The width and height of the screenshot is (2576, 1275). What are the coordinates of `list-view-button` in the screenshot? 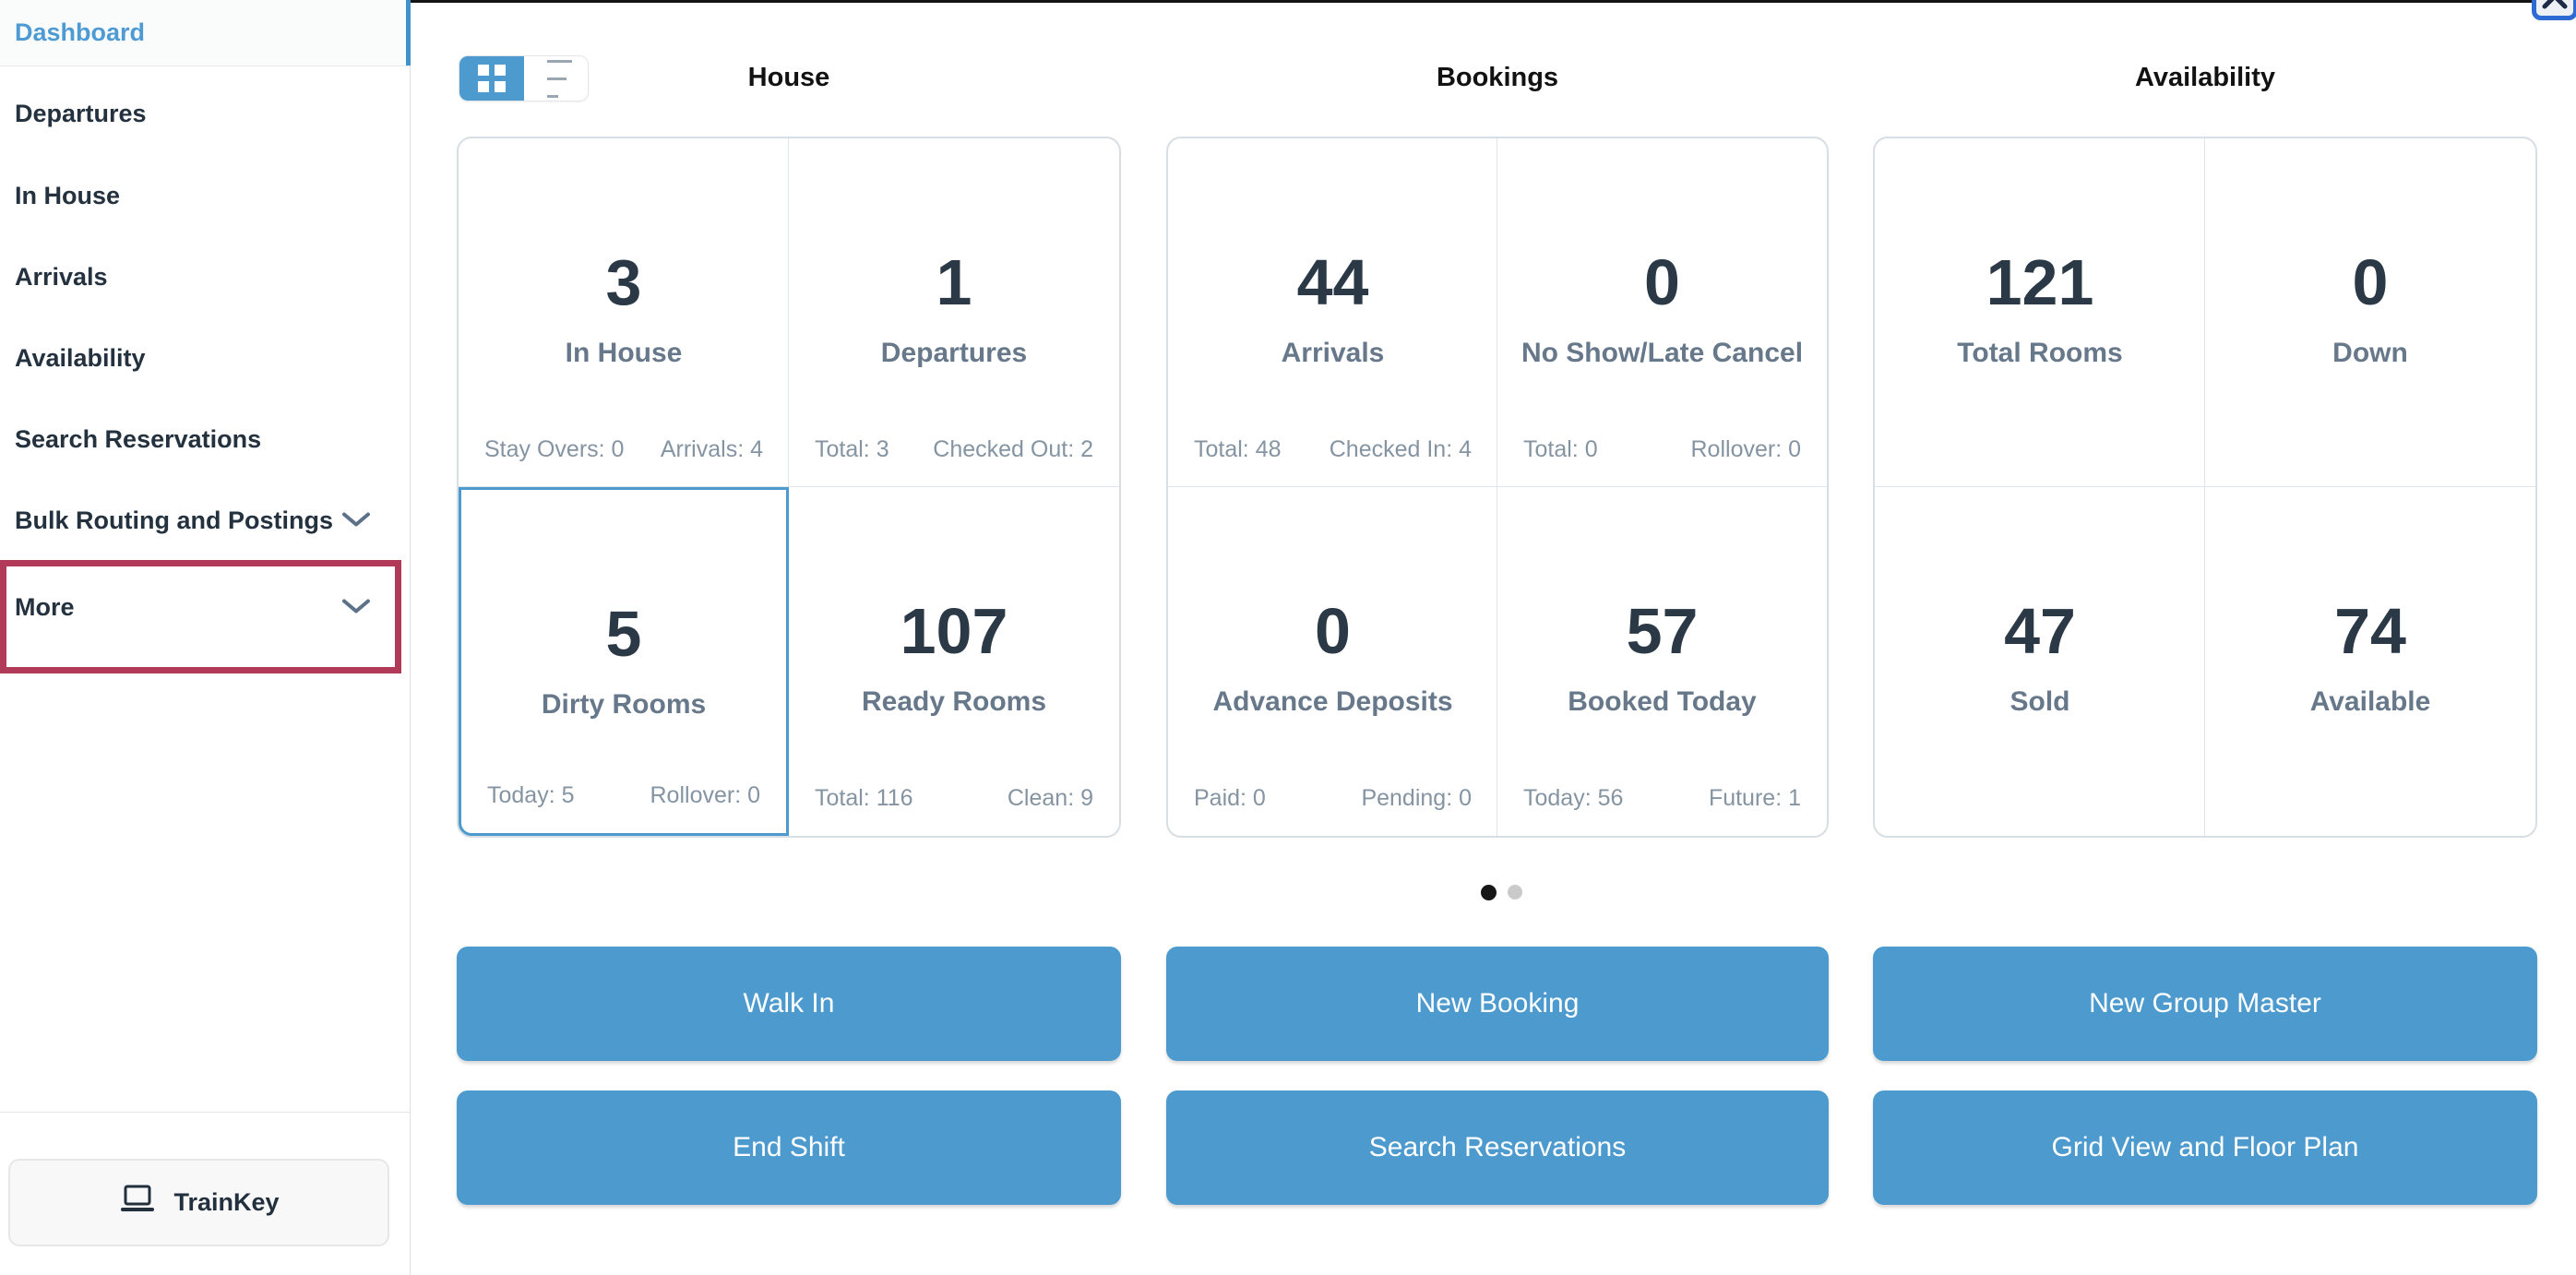 It's located at (556, 78).